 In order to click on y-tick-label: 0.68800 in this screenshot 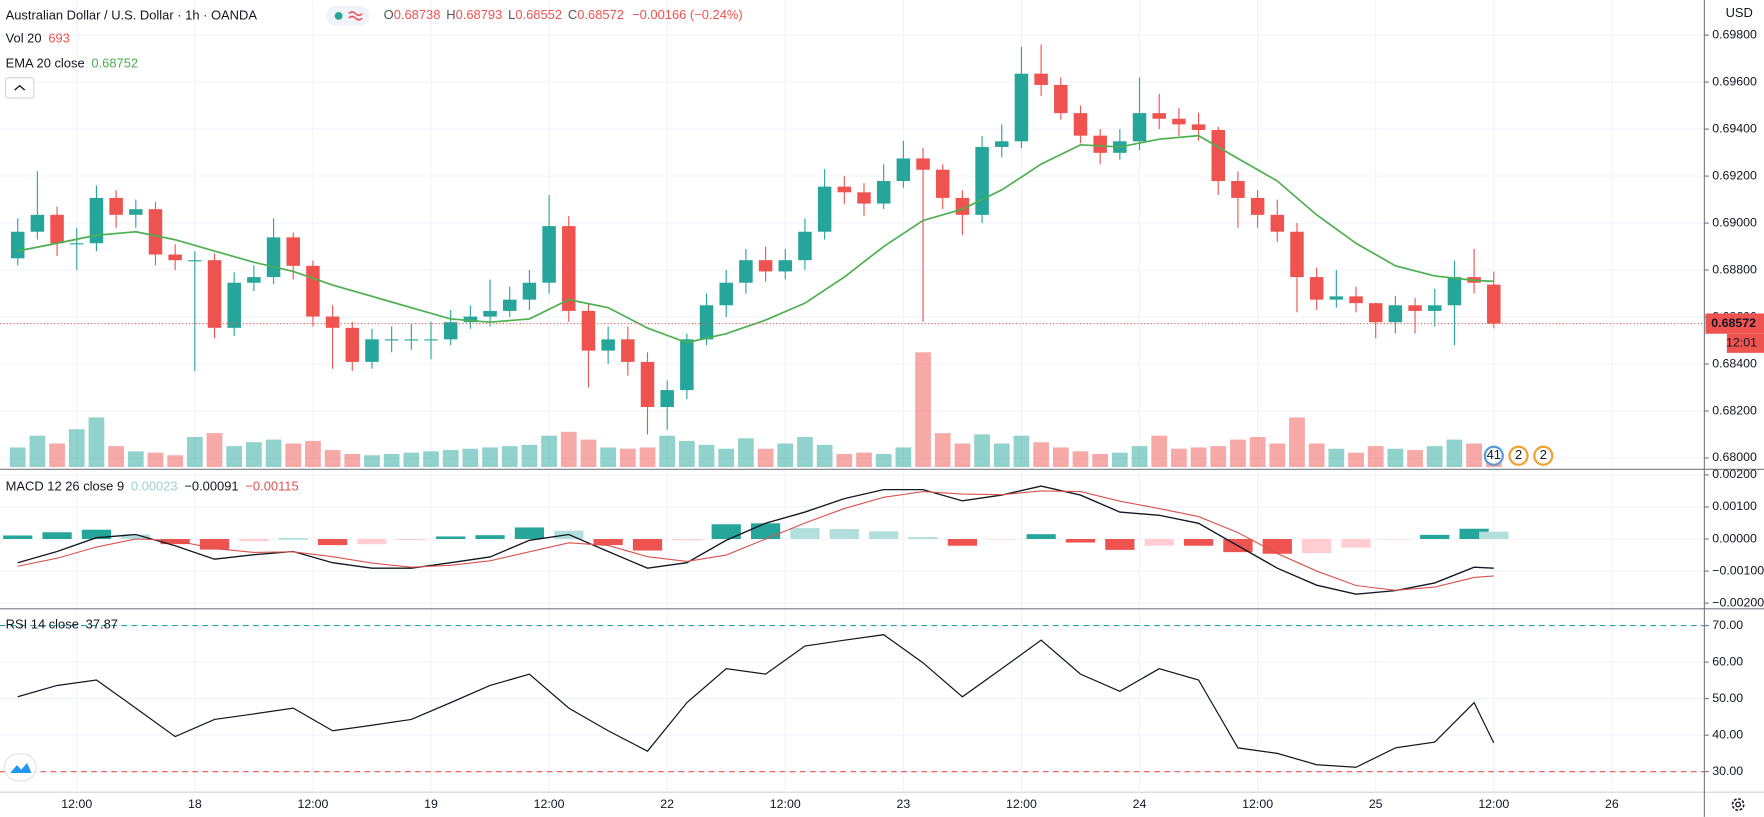, I will do `click(1734, 269)`.